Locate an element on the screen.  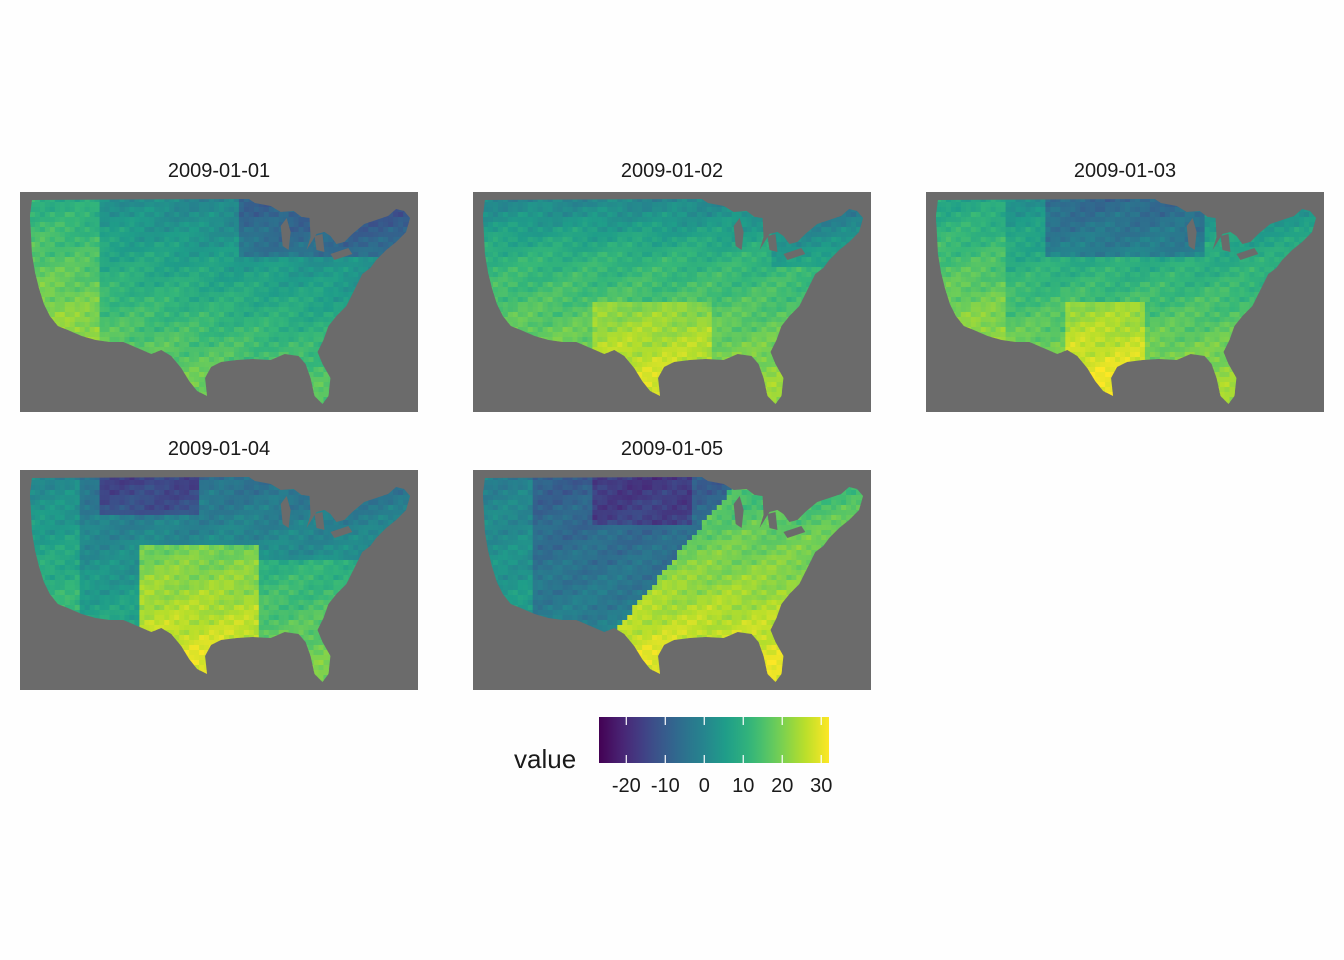
facet-title: 2009-01-05 is located at coordinates (672, 449).